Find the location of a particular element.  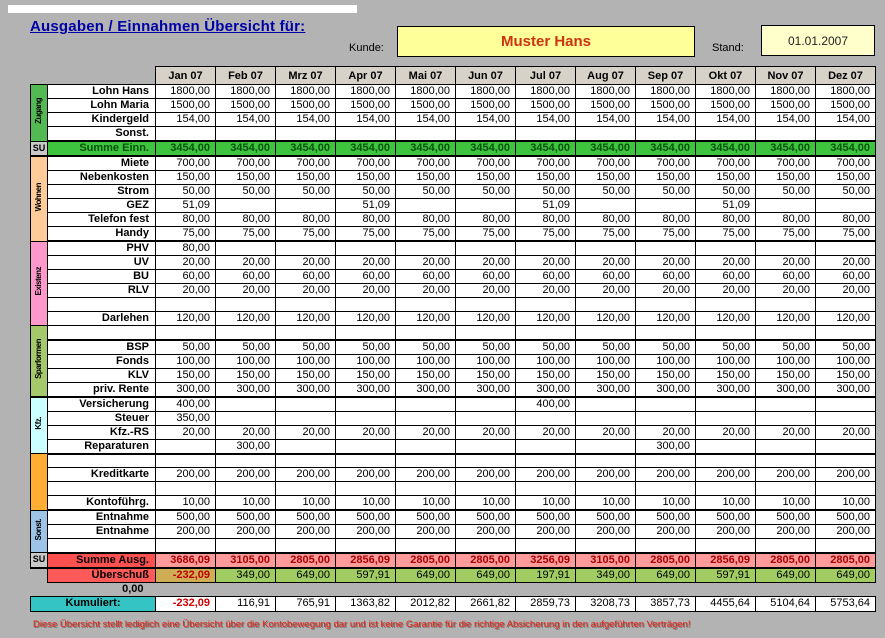

value-cell: 51,09 is located at coordinates (185, 205).